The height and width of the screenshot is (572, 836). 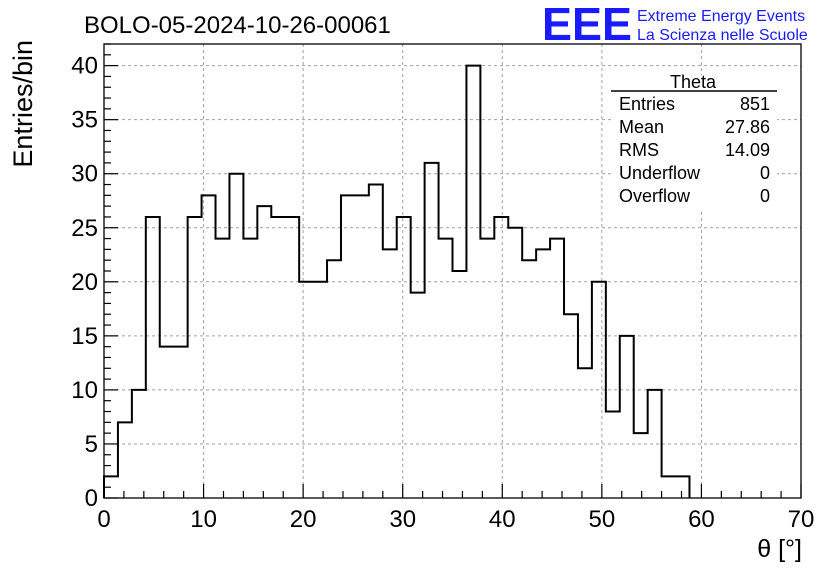 I want to click on logo-line2: La Scienza nelle Scuole, so click(x=722, y=35).